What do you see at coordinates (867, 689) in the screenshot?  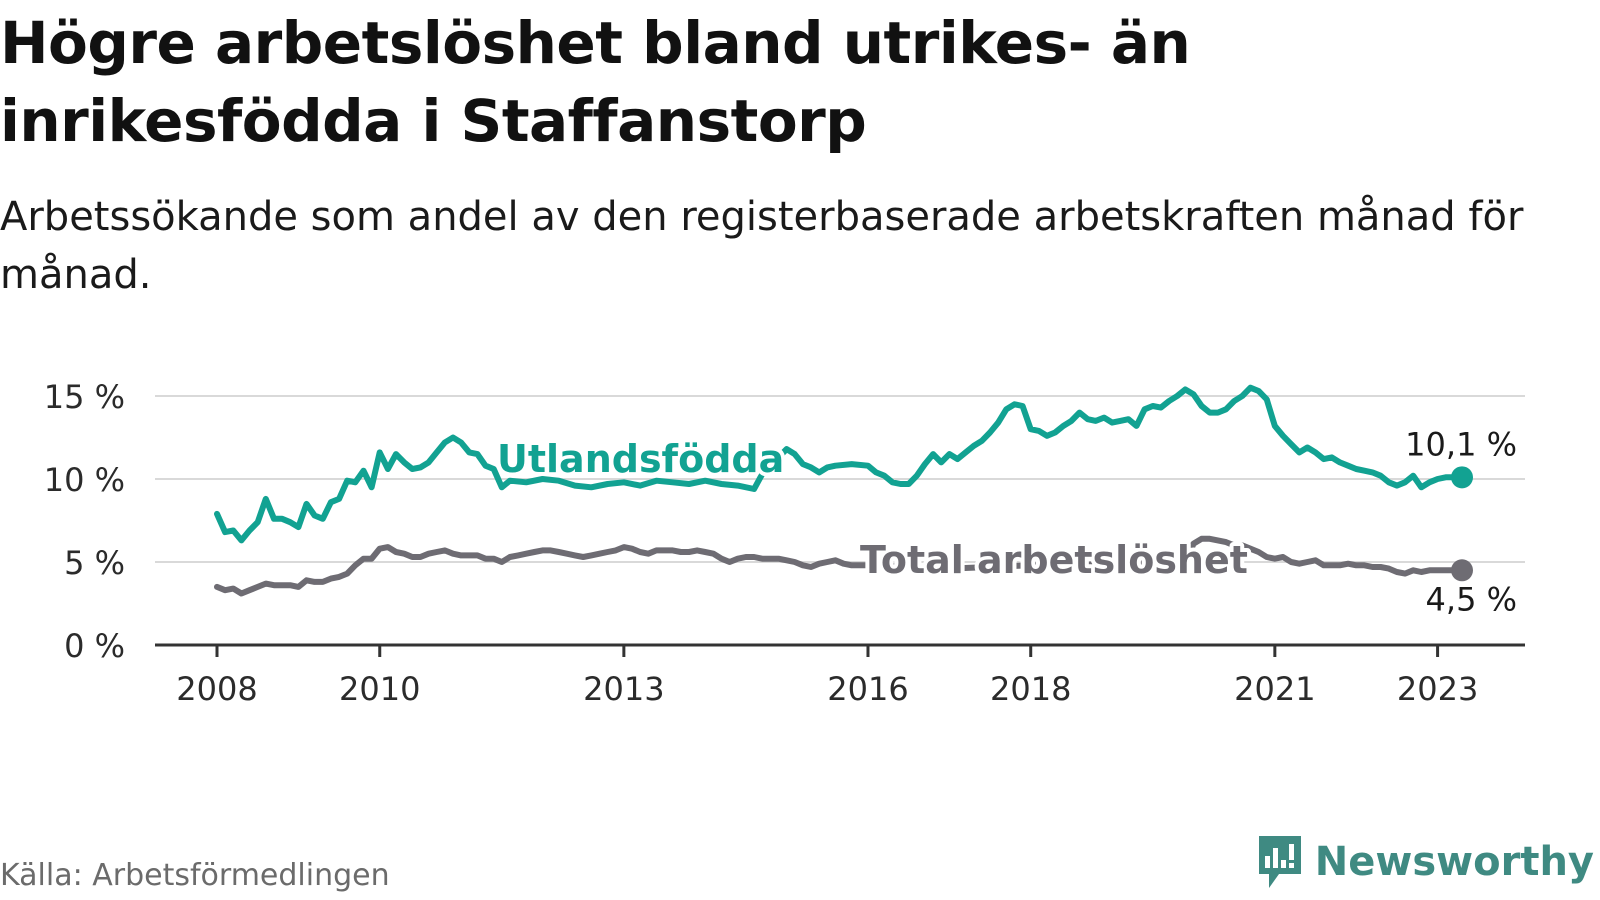 I see `x-tick-label: 2016` at bounding box center [867, 689].